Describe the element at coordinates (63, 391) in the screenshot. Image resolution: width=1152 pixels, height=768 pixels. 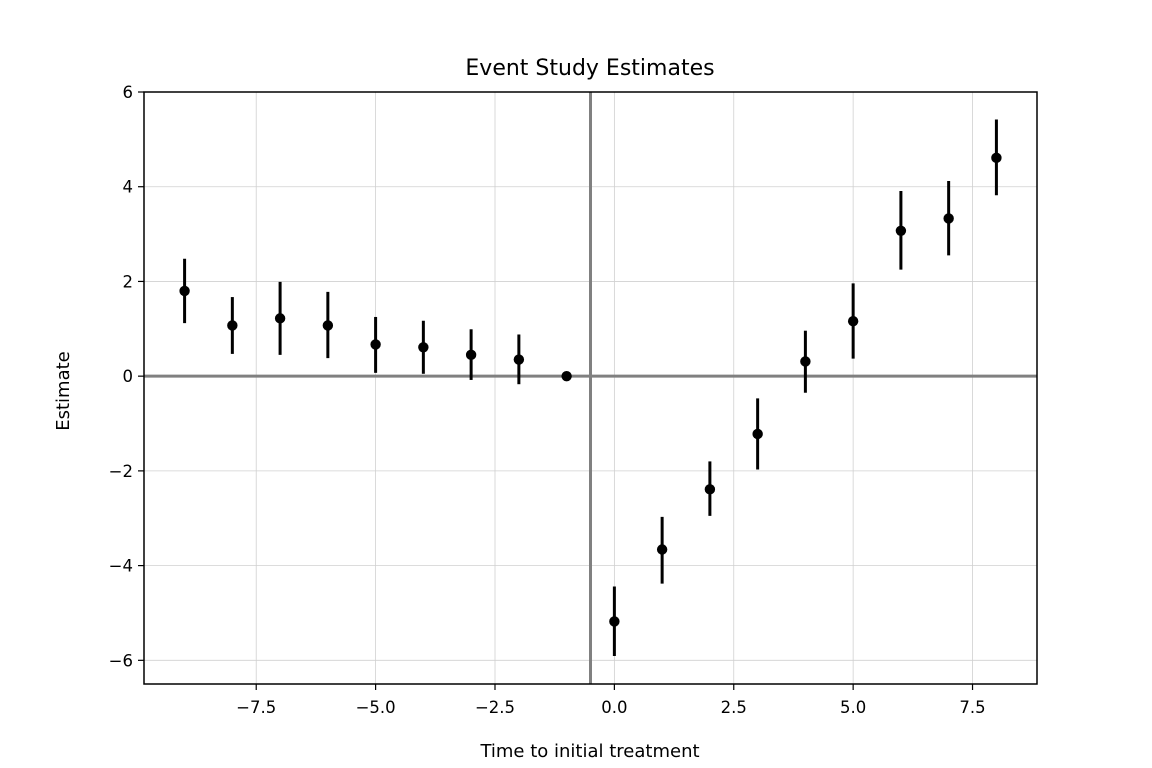
I see `y-axis-label: Estimate` at that location.